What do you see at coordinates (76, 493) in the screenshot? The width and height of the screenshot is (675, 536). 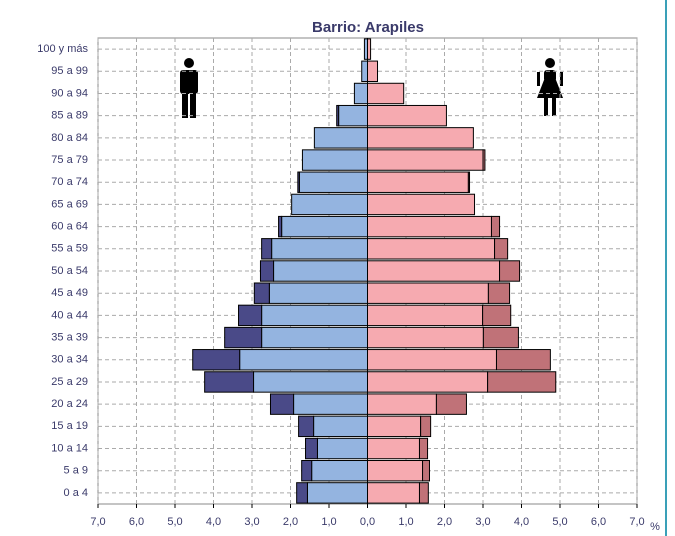 I see `y-tick-label: 0 a 4` at bounding box center [76, 493].